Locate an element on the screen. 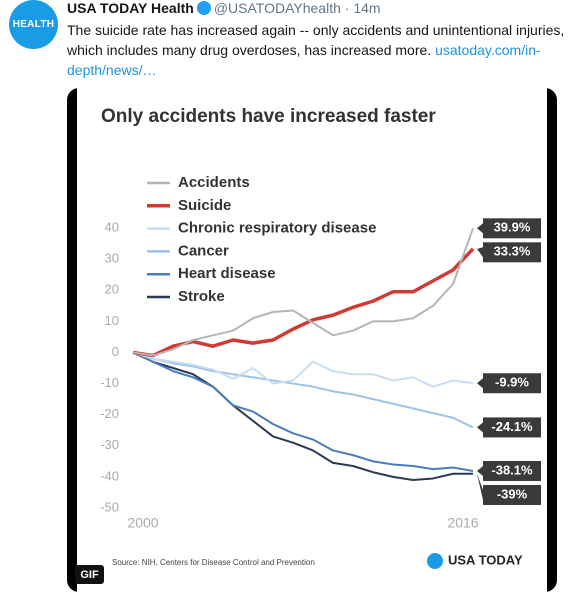 This screenshot has width=580, height=595. y-tick-label: 20 is located at coordinates (112, 289).